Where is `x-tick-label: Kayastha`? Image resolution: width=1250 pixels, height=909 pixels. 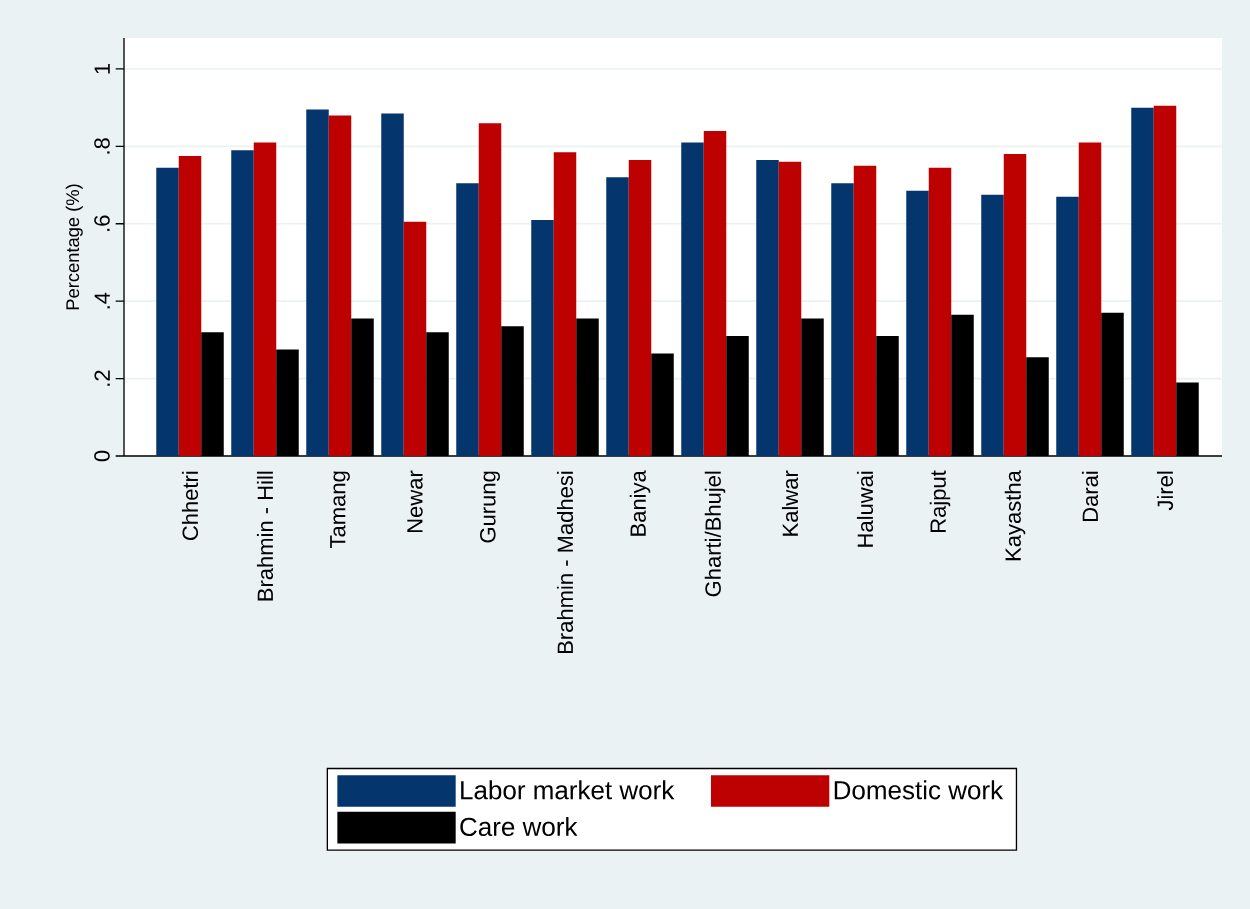 x-tick-label: Kayastha is located at coordinates (1015, 515).